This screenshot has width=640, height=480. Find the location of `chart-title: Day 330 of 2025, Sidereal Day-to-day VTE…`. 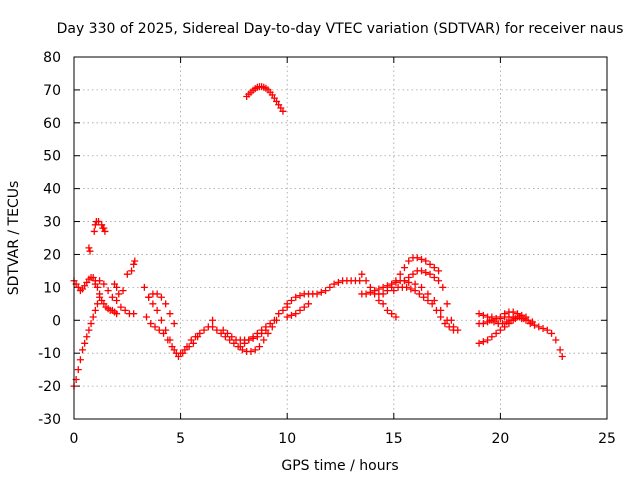

chart-title: Day 330 of 2025, Sidereal Day-to-day VTE… is located at coordinates (340, 29).